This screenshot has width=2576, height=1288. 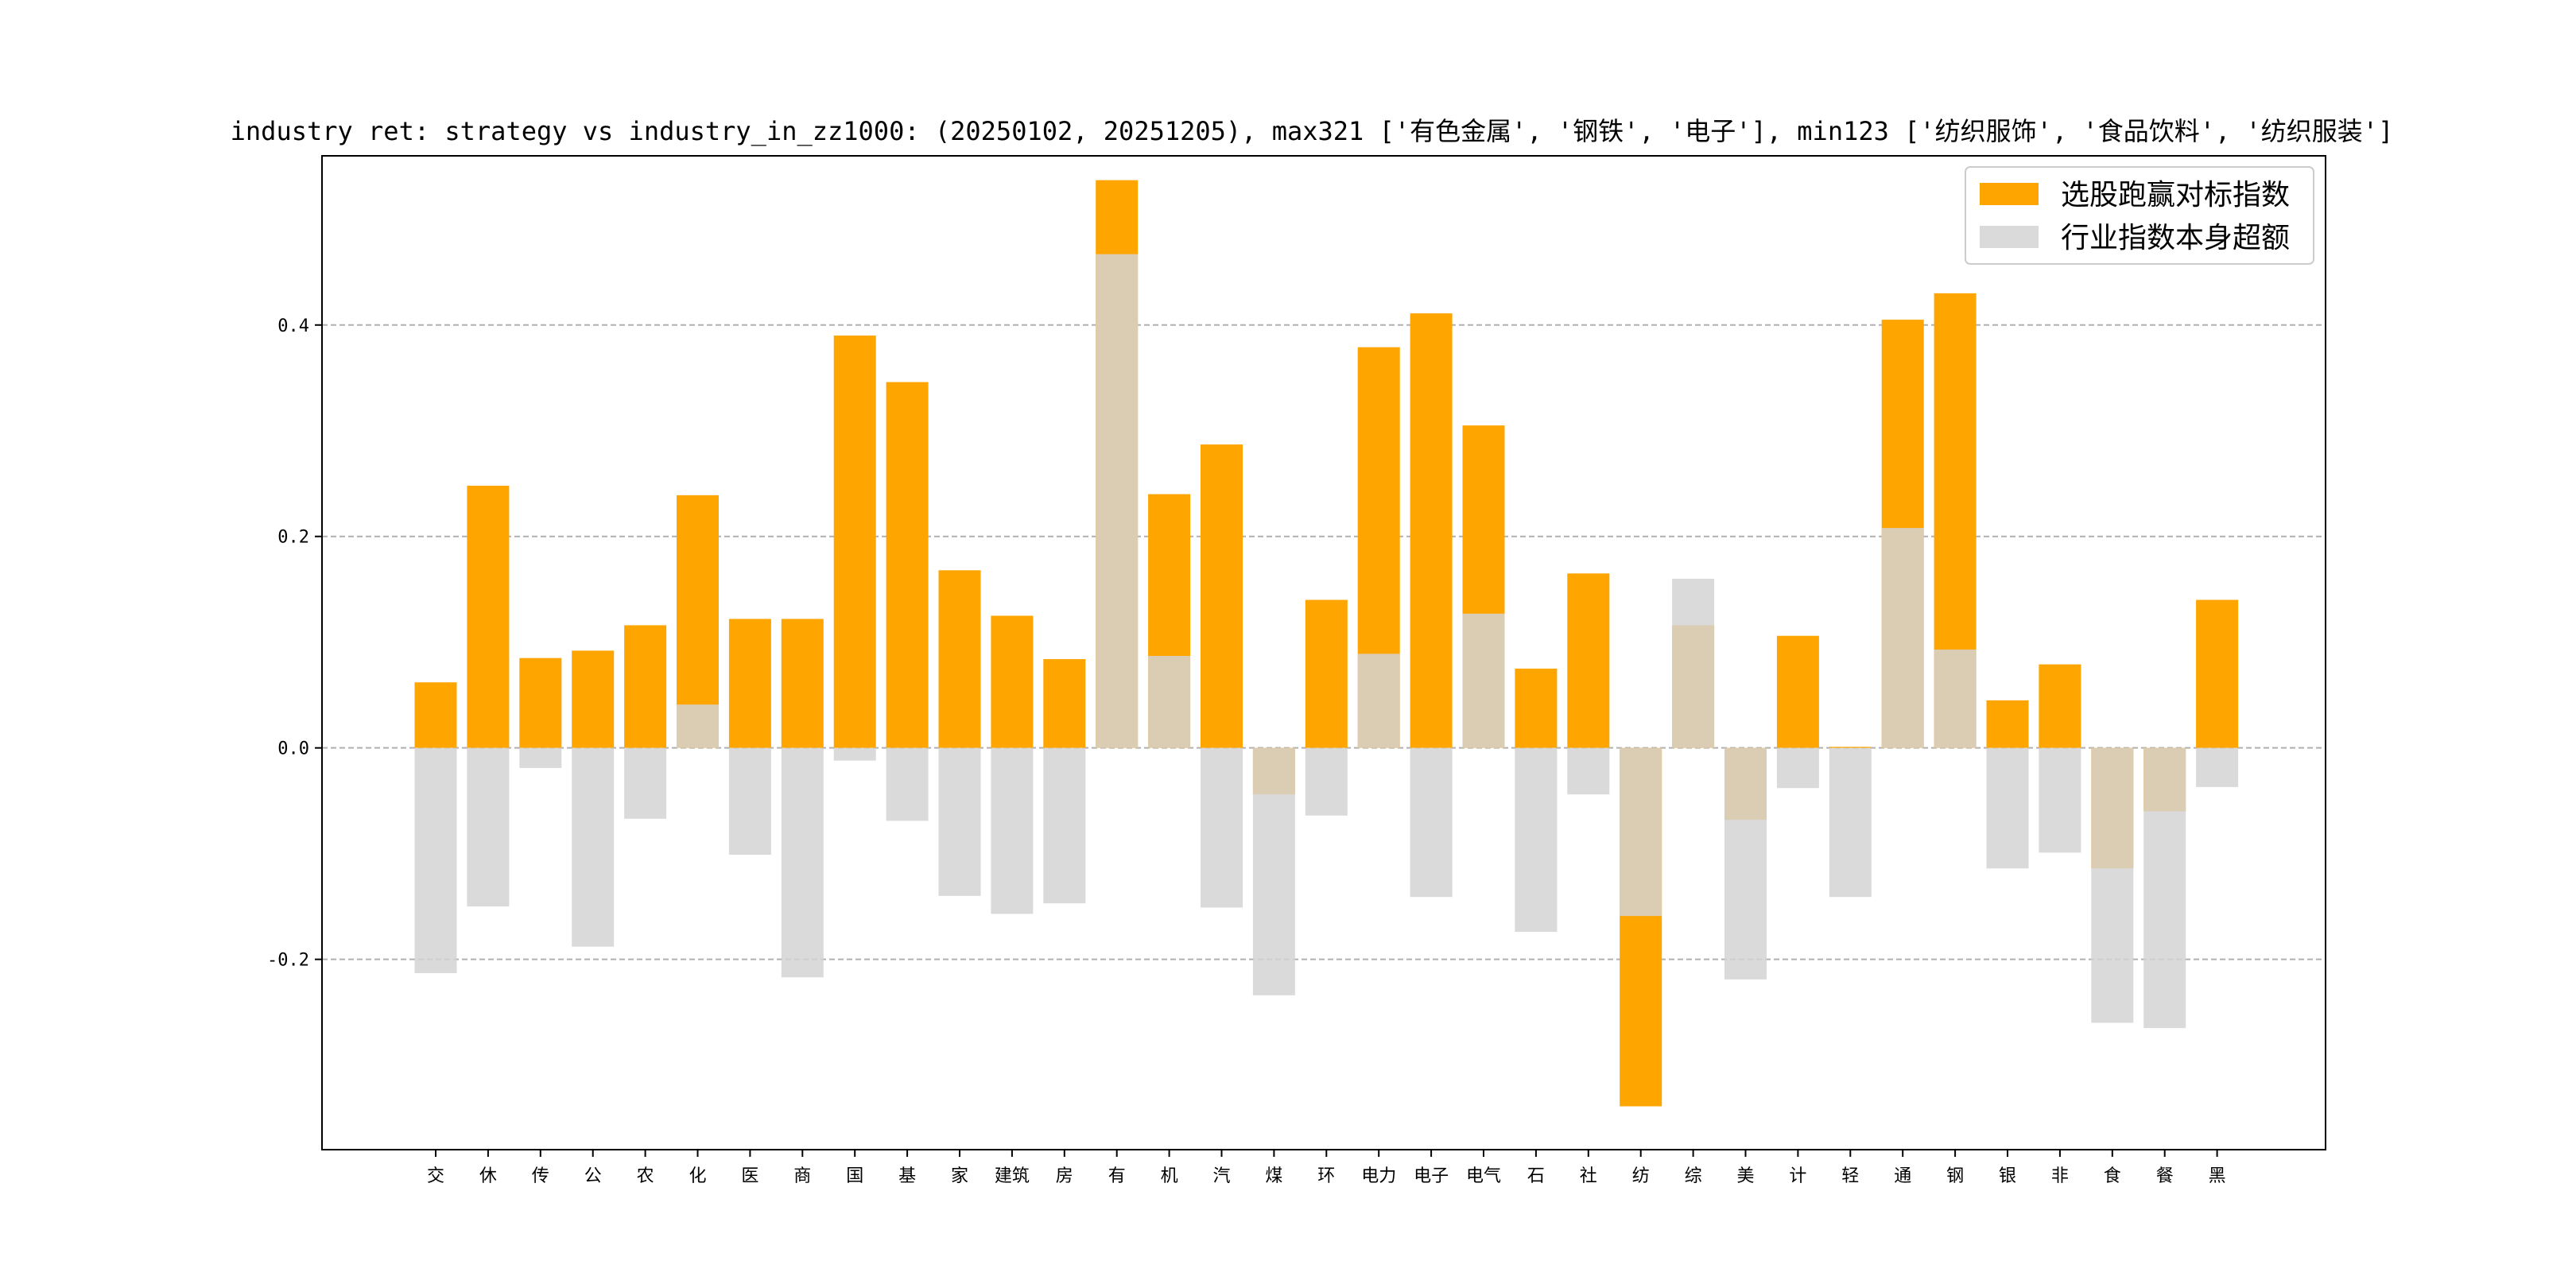 I want to click on x-axis: 交 休 传 公 农 化 医 商 国 基 家 建筑 房 有 机 汽 煤 环 电力 电子 电气 石 社 纺 综 美 计 轻 通 钢 银 非 食 餐 黑, so click(x=1327, y=1168).